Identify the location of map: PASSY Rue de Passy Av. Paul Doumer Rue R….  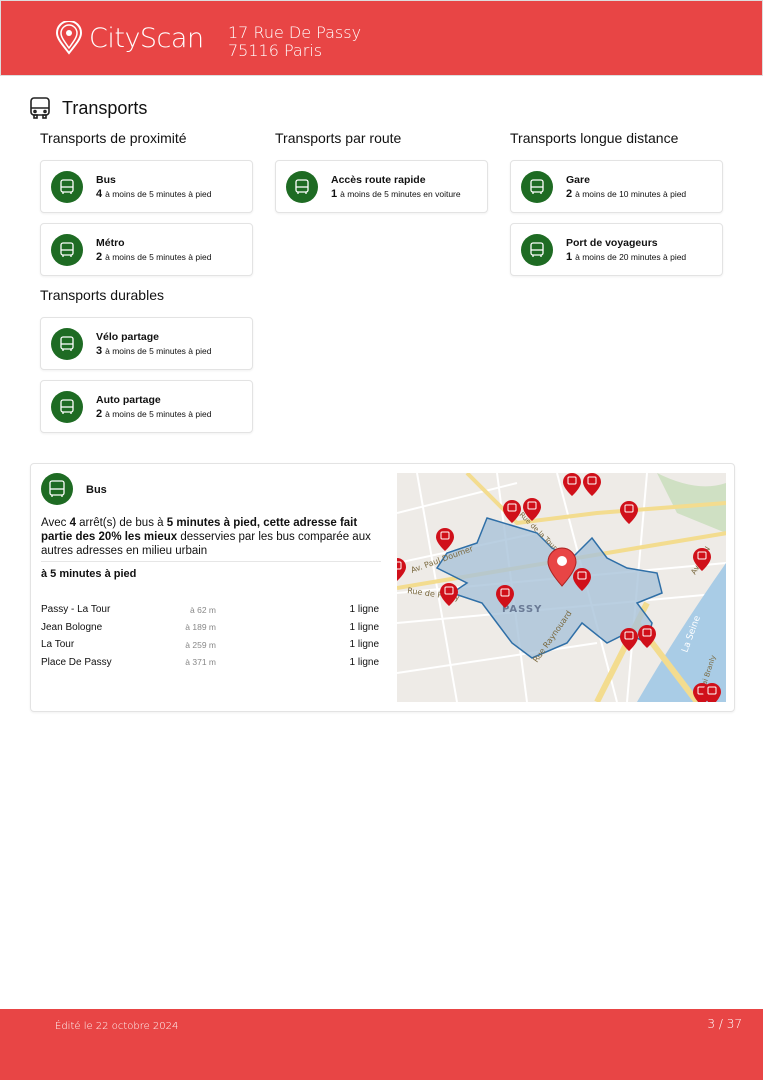
(561, 587).